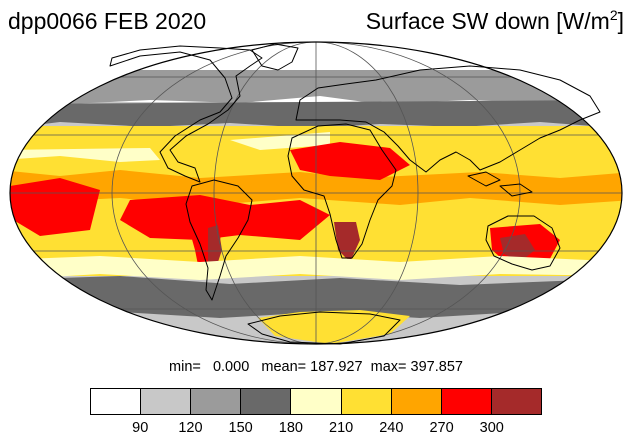 This screenshot has width=632, height=444. What do you see at coordinates (316, 430) in the screenshot?
I see `colorbar-labels: 90 120 150 180 210 240 270 300` at bounding box center [316, 430].